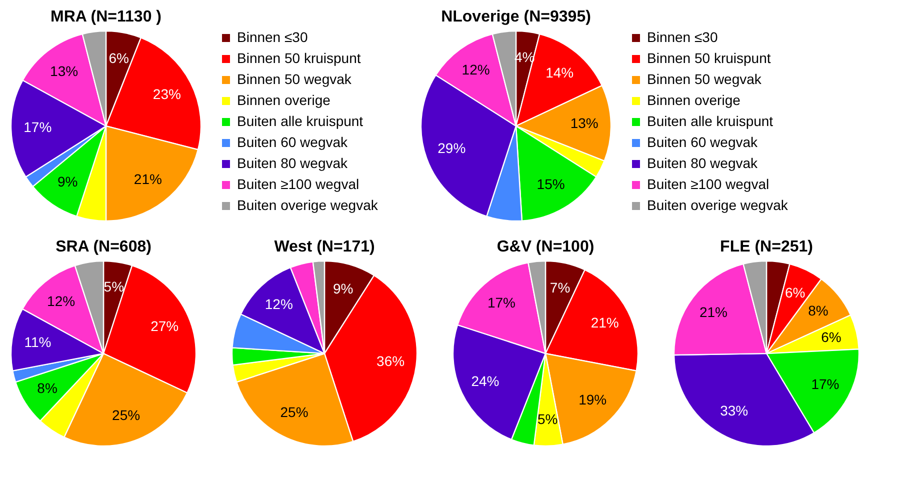 The height and width of the screenshot is (488, 913). I want to click on data-label: 11%, so click(38, 342).